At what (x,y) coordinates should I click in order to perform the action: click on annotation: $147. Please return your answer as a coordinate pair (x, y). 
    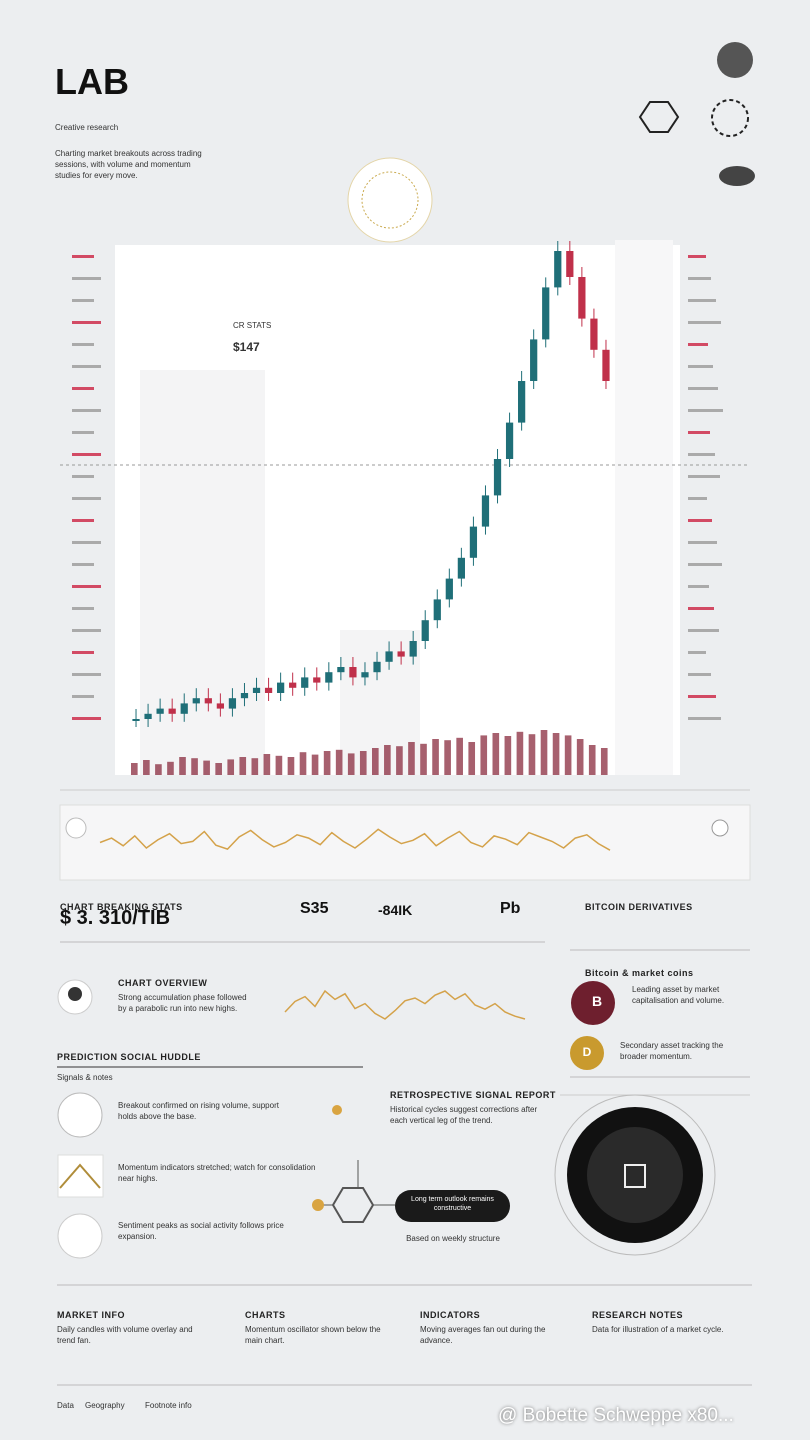
    Looking at the image, I should click on (246, 347).